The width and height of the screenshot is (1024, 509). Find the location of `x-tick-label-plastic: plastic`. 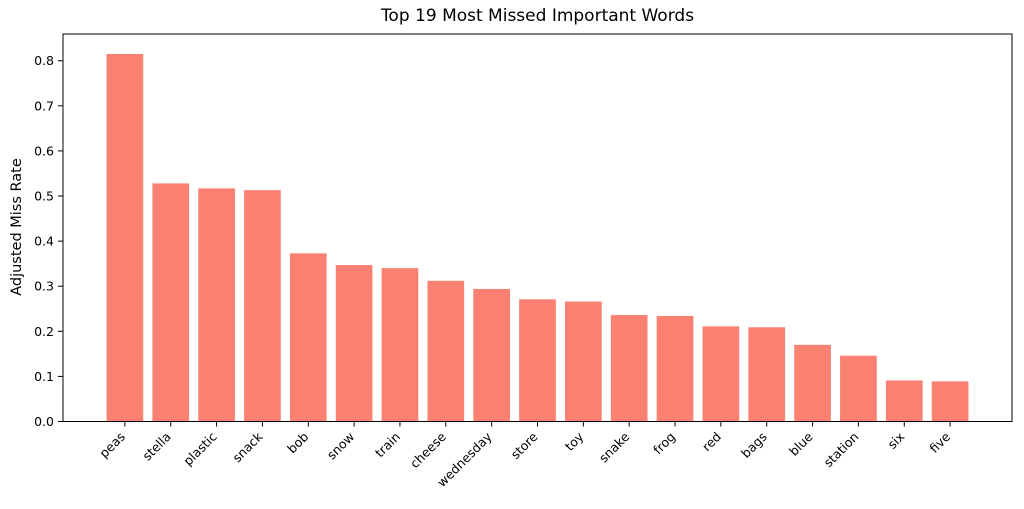

x-tick-label-plastic: plastic is located at coordinates (200, 449).